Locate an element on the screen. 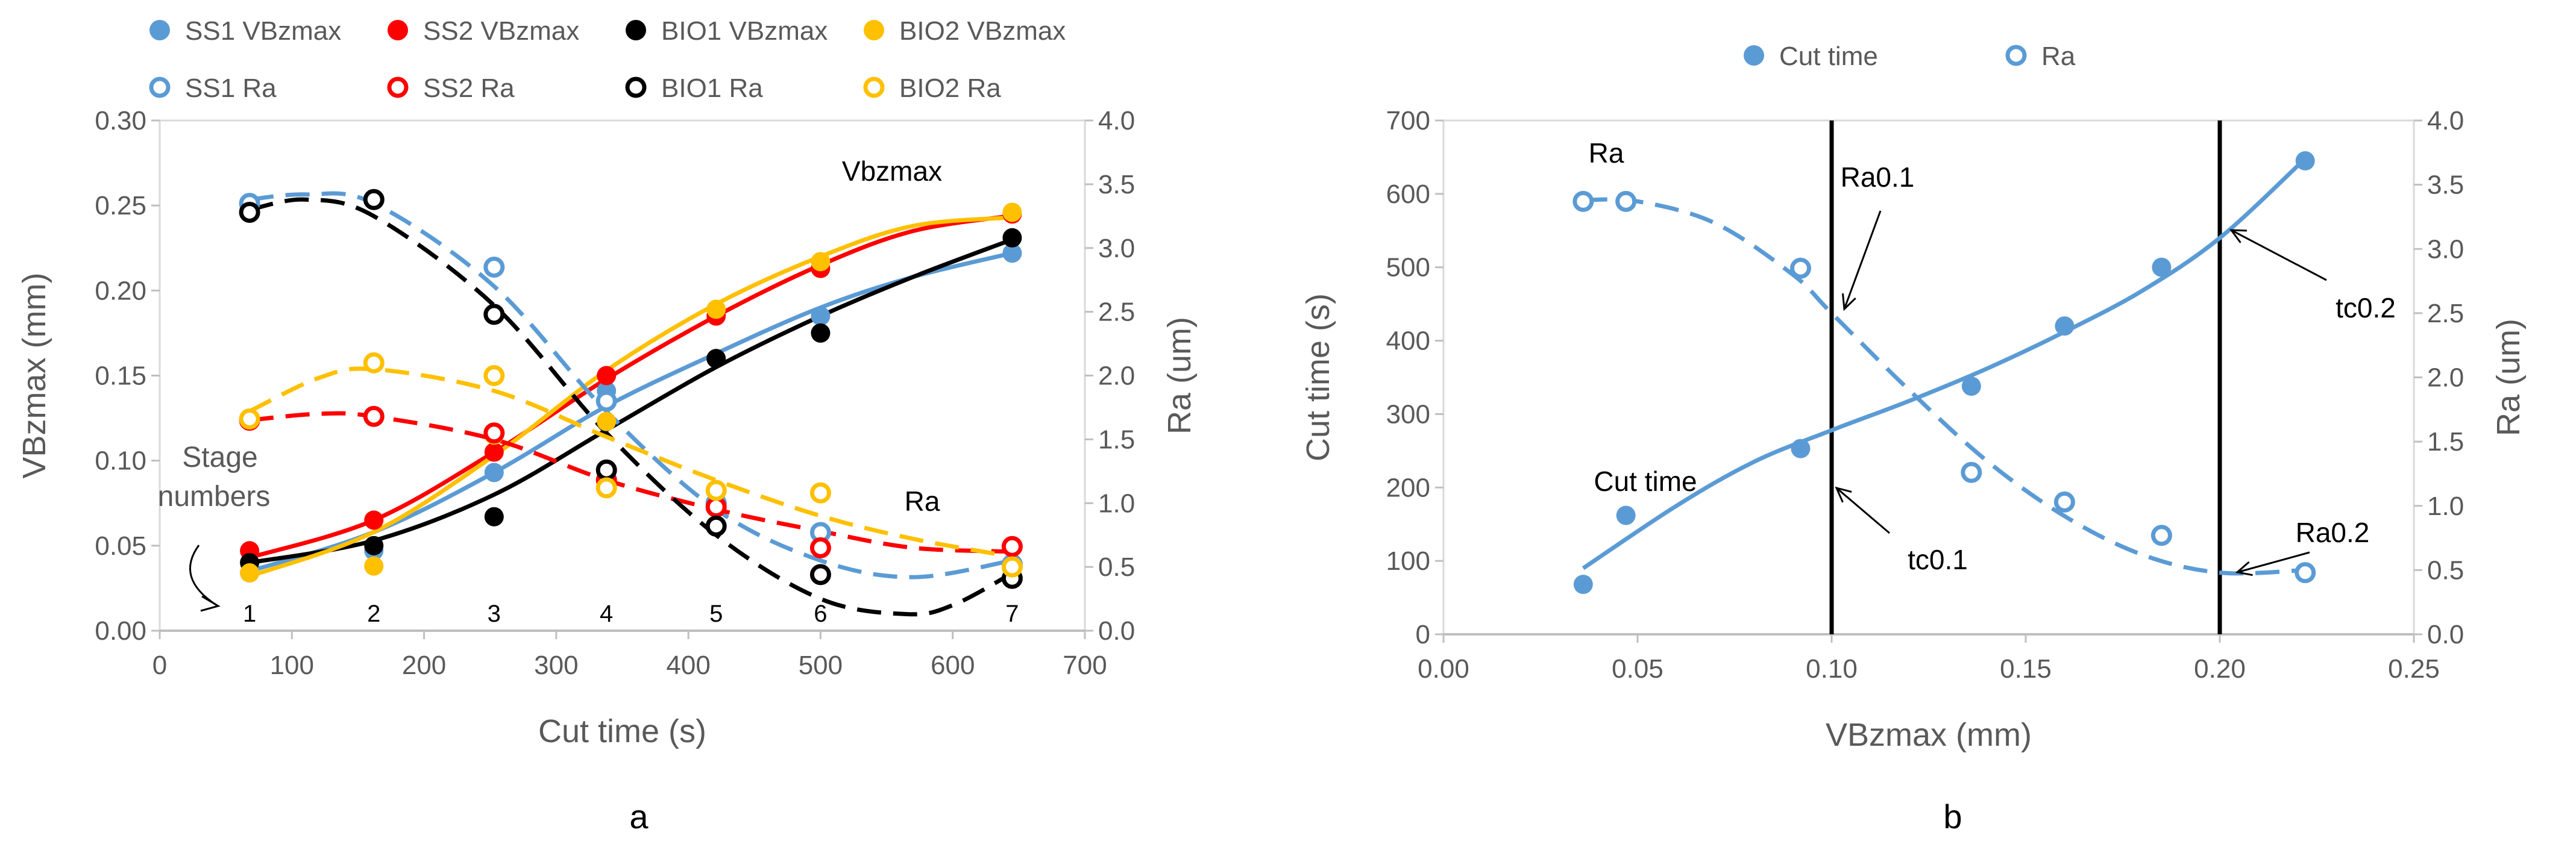 The height and width of the screenshot is (859, 2576). x-axis-title: Cut time (s) is located at coordinates (622, 731).